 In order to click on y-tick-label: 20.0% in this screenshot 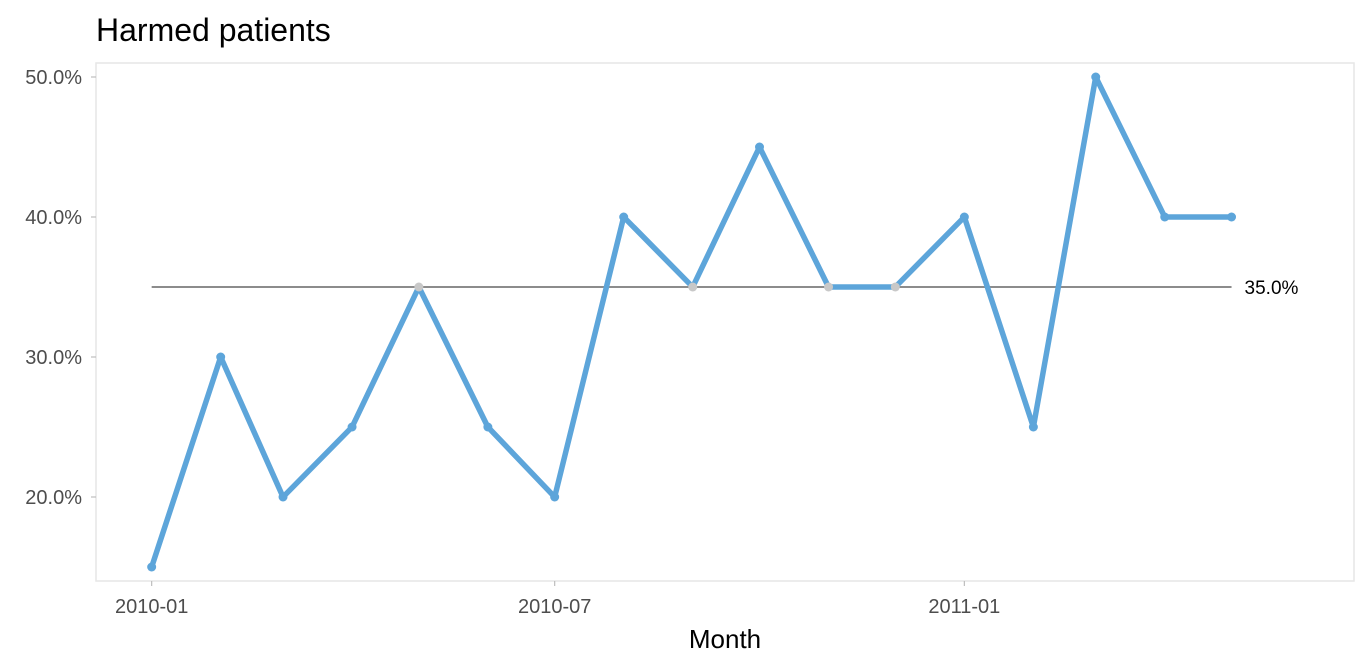, I will do `click(53, 498)`.